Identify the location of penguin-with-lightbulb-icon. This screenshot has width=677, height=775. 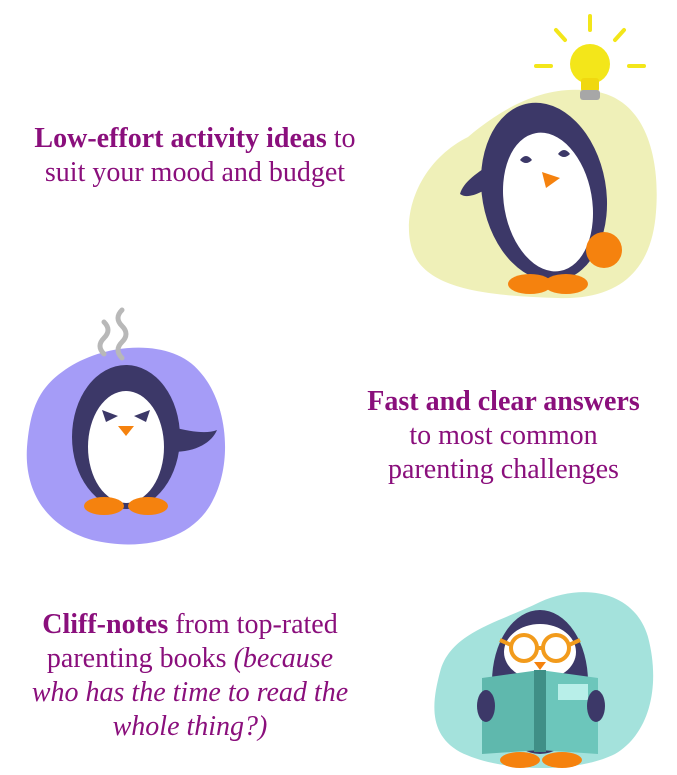
(538, 157).